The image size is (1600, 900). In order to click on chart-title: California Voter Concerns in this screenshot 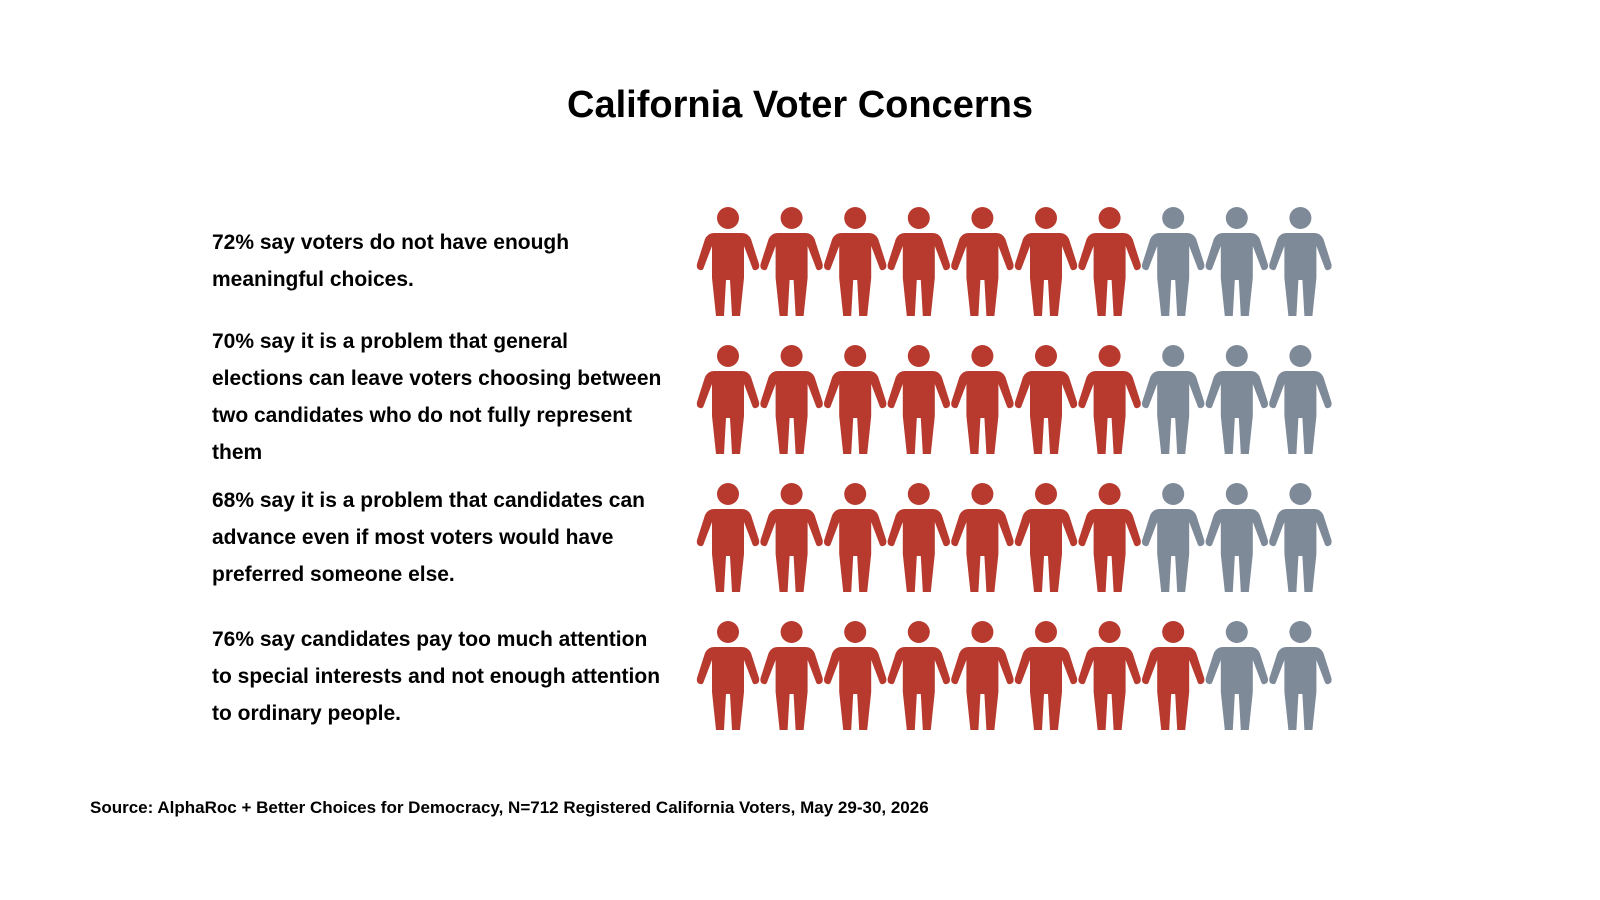, I will do `click(800, 105)`.